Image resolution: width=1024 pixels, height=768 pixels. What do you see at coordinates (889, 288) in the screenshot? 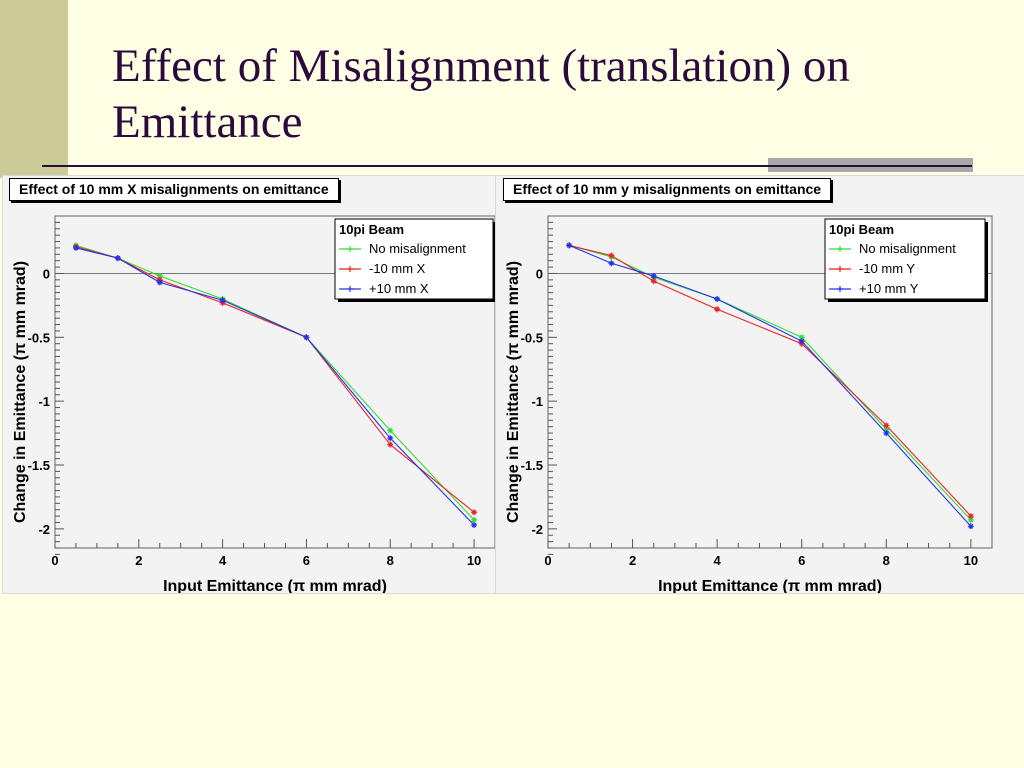
I see `legend-label: +10 mm Y` at bounding box center [889, 288].